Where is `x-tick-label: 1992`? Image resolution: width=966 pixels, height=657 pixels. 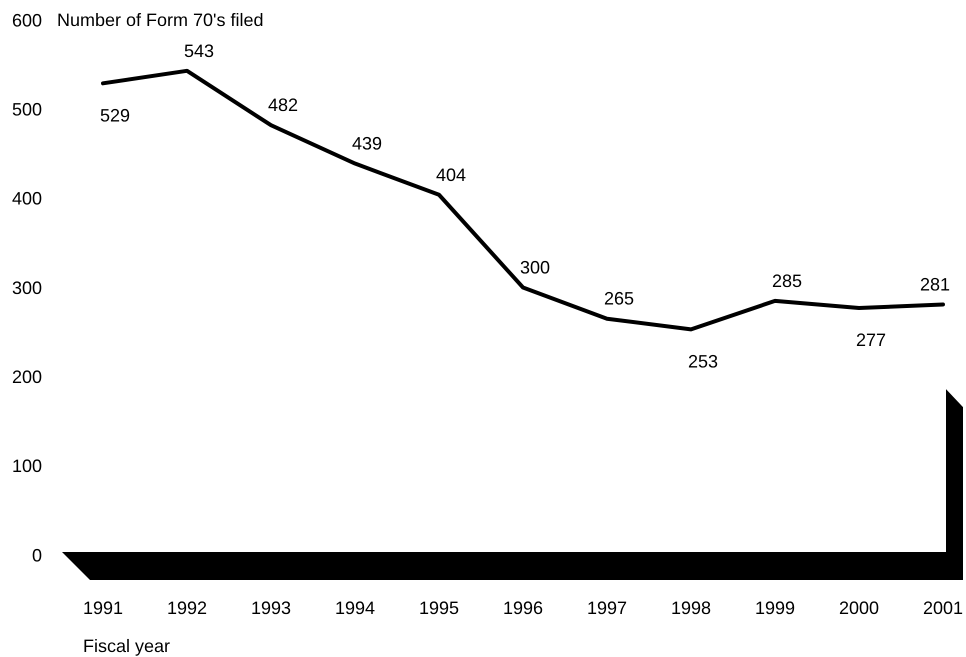 x-tick-label: 1992 is located at coordinates (187, 608).